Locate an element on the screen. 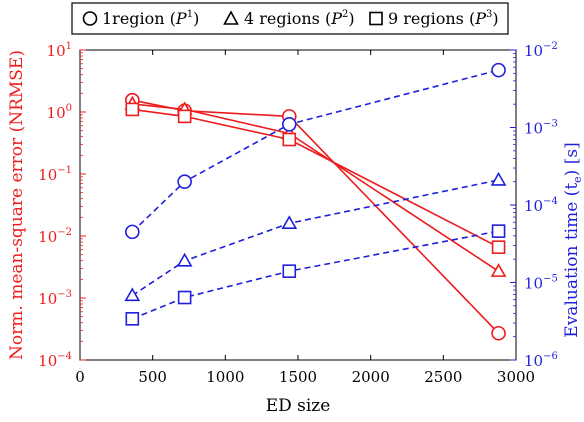 This screenshot has width=584, height=422. y-left-tick-label: 10⁻³ is located at coordinates (55, 298).